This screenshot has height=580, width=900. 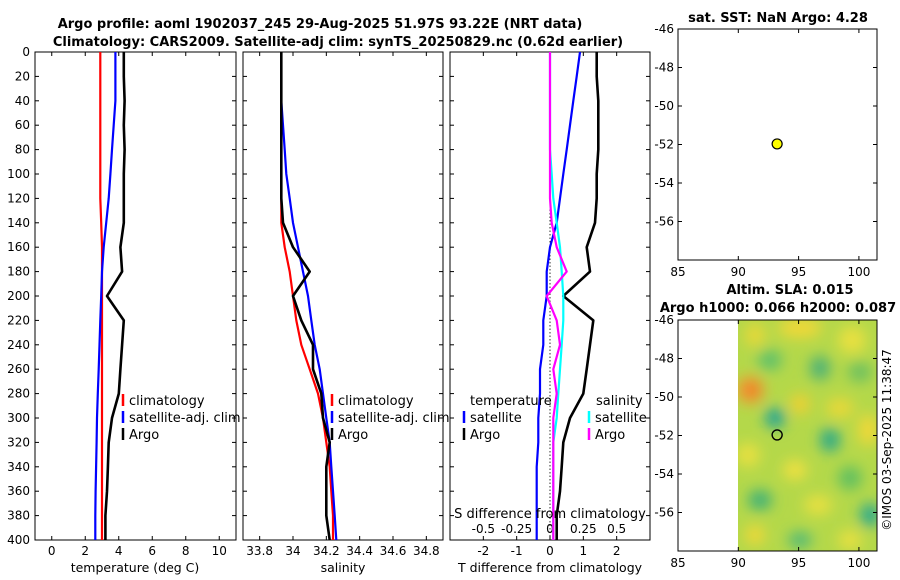 I want to click on sla-map-title-line1: Altim. SLA: 0.015, so click(x=790, y=290).